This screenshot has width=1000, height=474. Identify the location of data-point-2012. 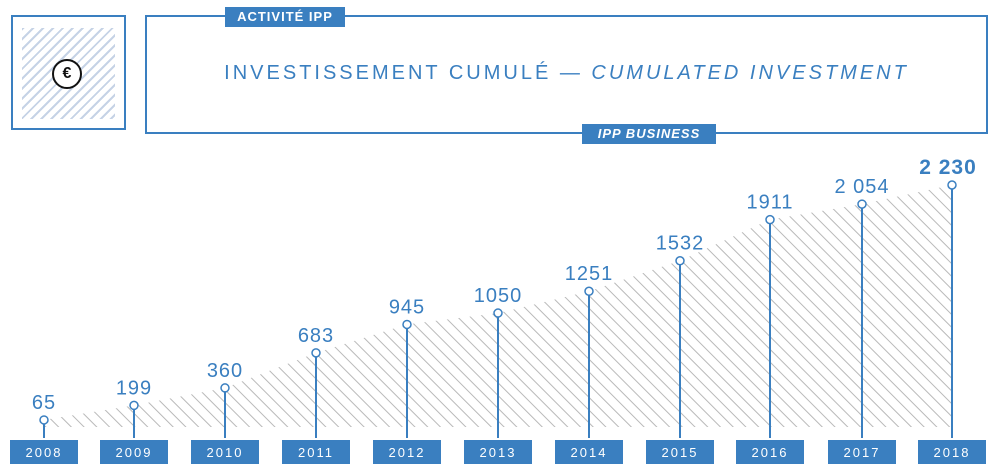
(407, 324).